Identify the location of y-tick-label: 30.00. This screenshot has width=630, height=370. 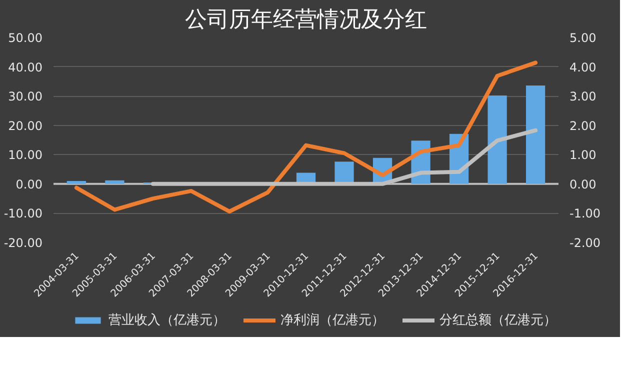
(25, 97).